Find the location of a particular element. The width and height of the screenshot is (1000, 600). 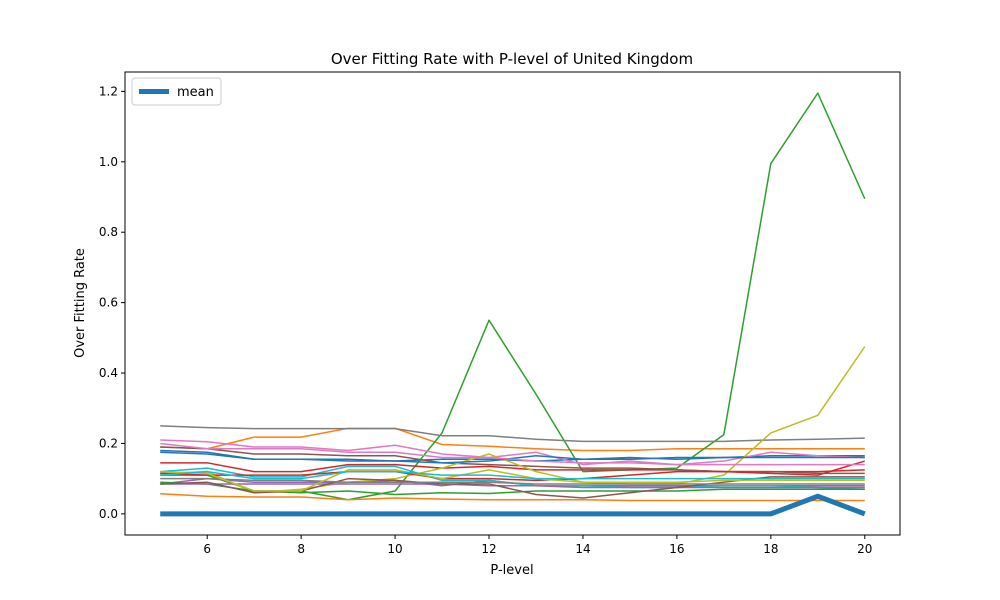

x-tick-label: 16 is located at coordinates (676, 549).